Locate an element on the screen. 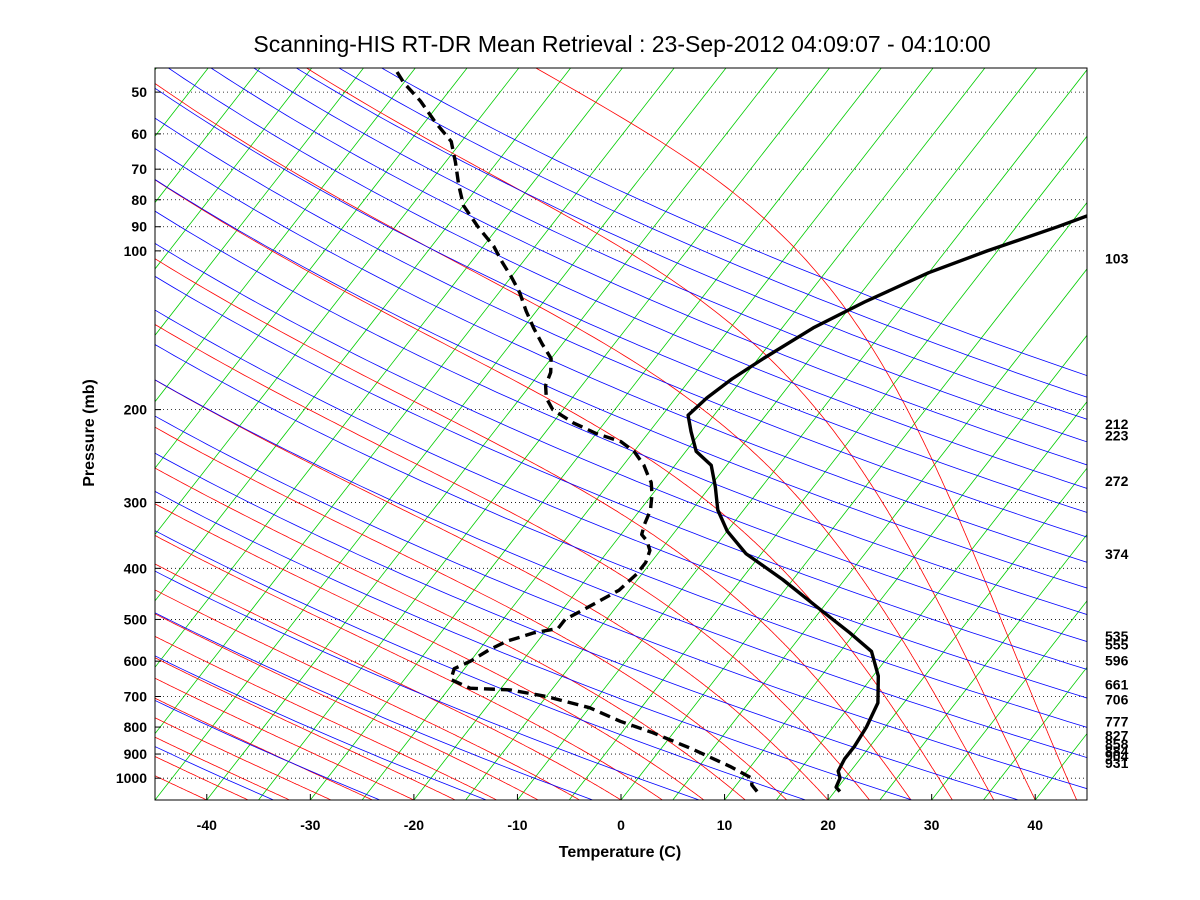 This screenshot has height=900, width=1200. level-label: 212 is located at coordinates (1117, 424).